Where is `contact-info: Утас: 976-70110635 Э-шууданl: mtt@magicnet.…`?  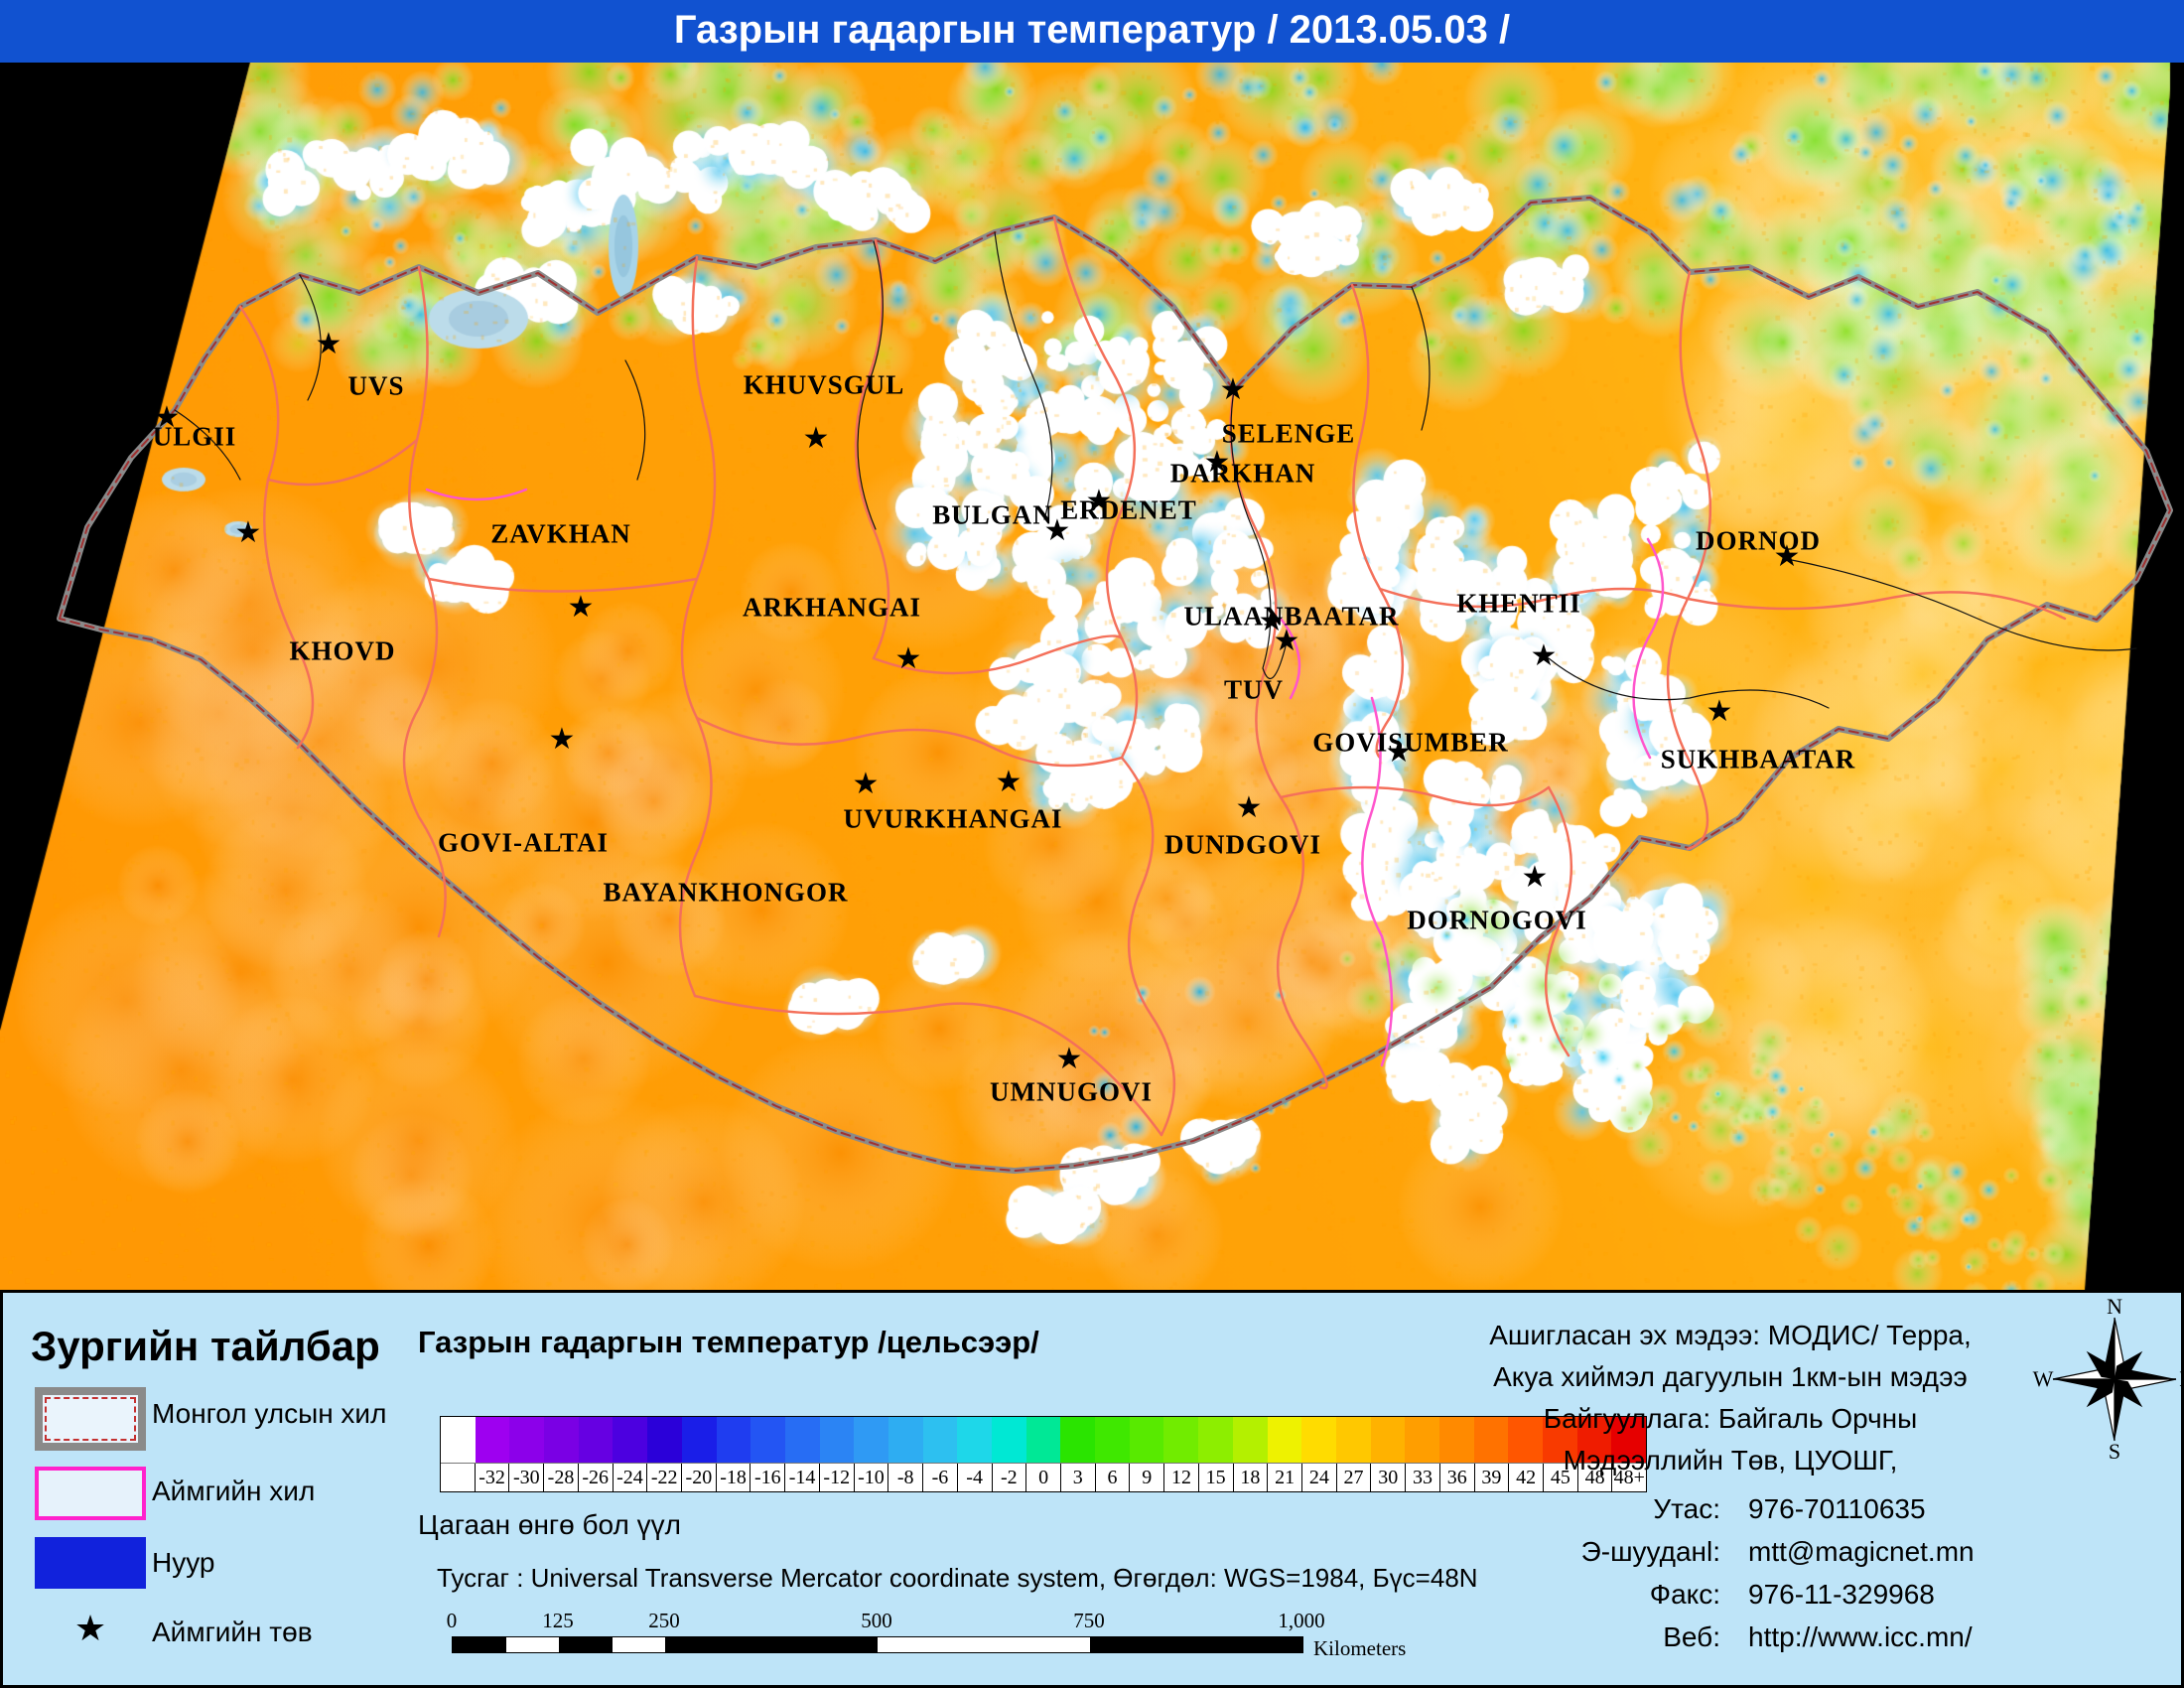 contact-info: Утас: 976-70110635 Э-шууданl: mtt@magicnet.… is located at coordinates (1770, 1572).